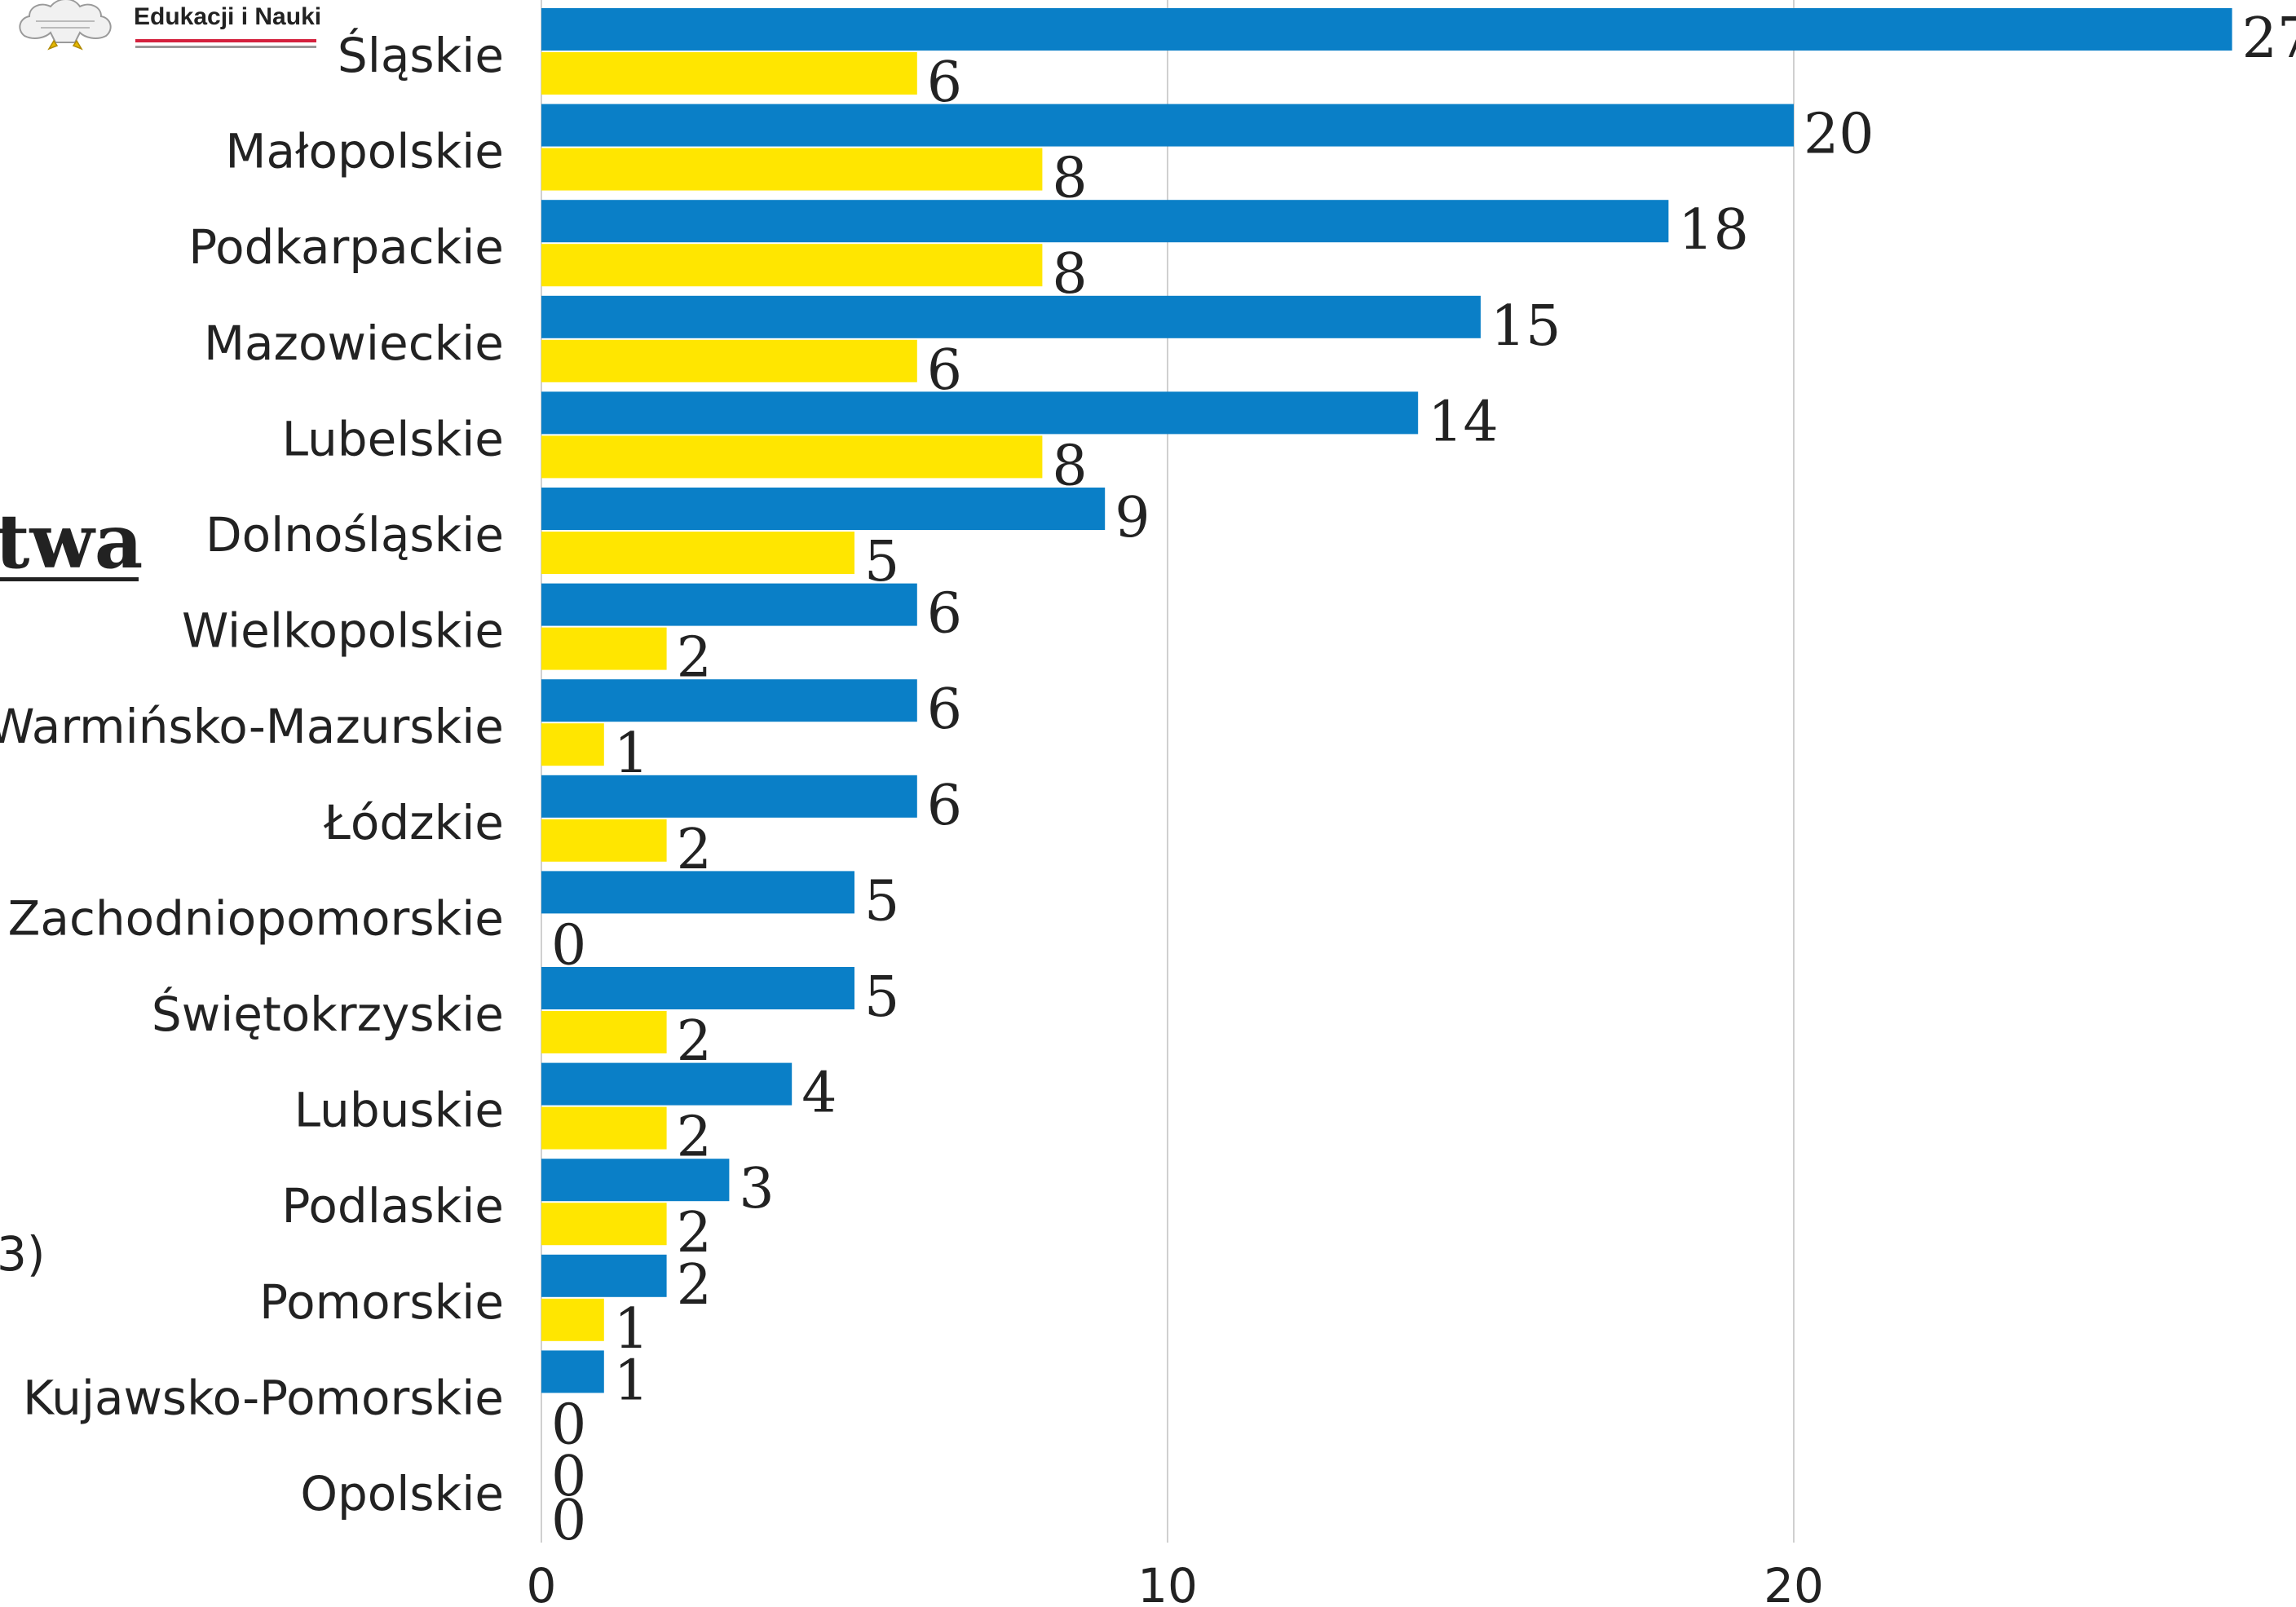 The image size is (2296, 1607). What do you see at coordinates (328, 1014) in the screenshot?
I see `category-label: Świętokrzyskie` at bounding box center [328, 1014].